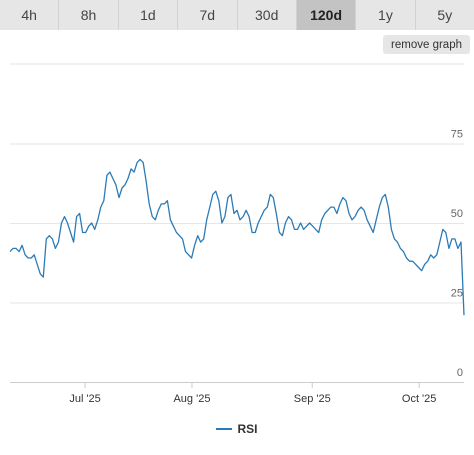 Image resolution: width=474 pixels, height=455 pixels. I want to click on y-tick-25: 25, so click(457, 294).